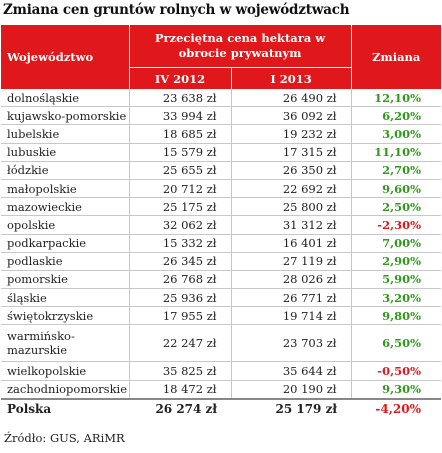 This screenshot has height=453, width=442. What do you see at coordinates (65, 298) in the screenshot?
I see `region-cell: śląskie` at bounding box center [65, 298].